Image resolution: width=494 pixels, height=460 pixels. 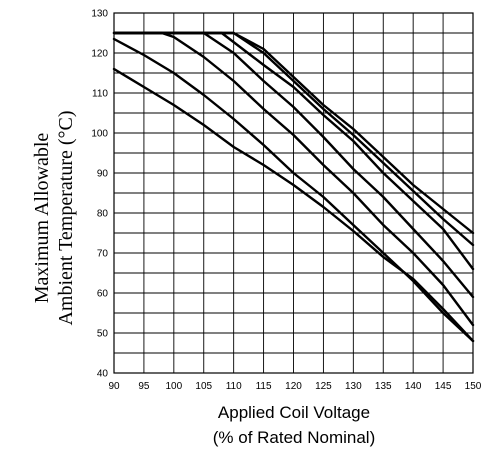 I want to click on y-tick-label: 70, so click(x=103, y=254).